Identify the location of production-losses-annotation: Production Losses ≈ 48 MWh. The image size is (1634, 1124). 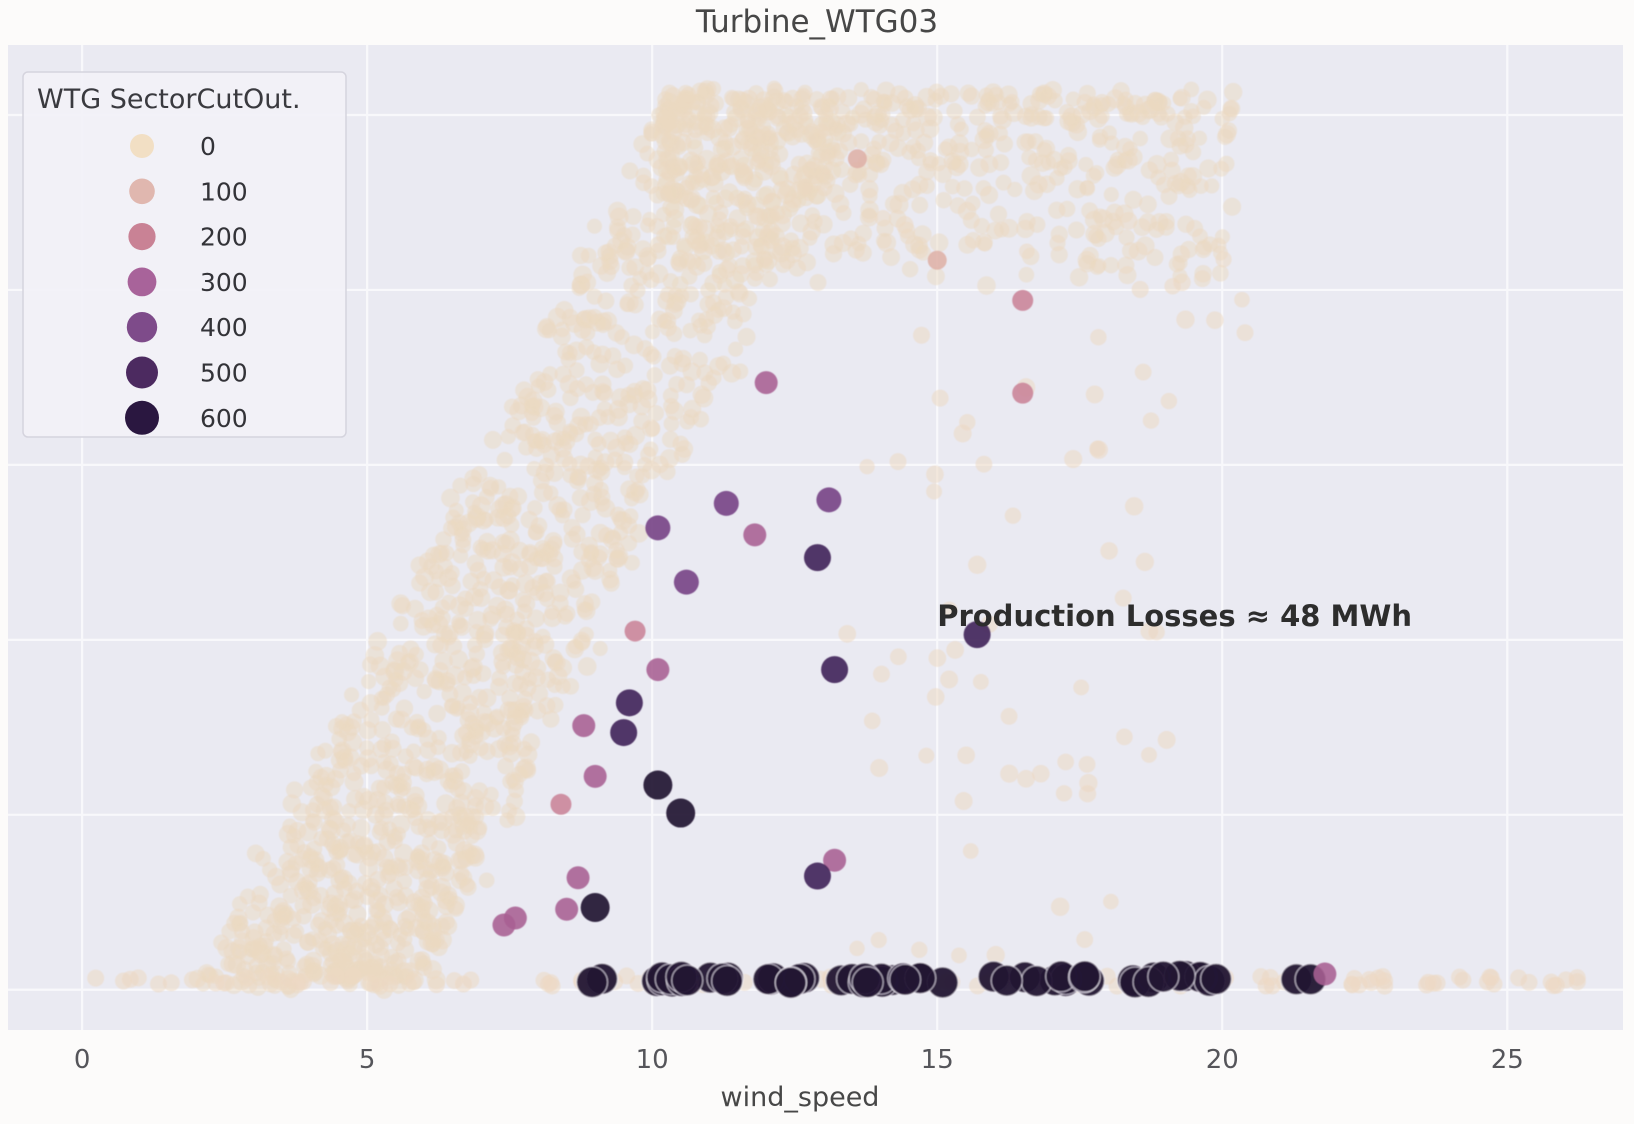
(1174, 616).